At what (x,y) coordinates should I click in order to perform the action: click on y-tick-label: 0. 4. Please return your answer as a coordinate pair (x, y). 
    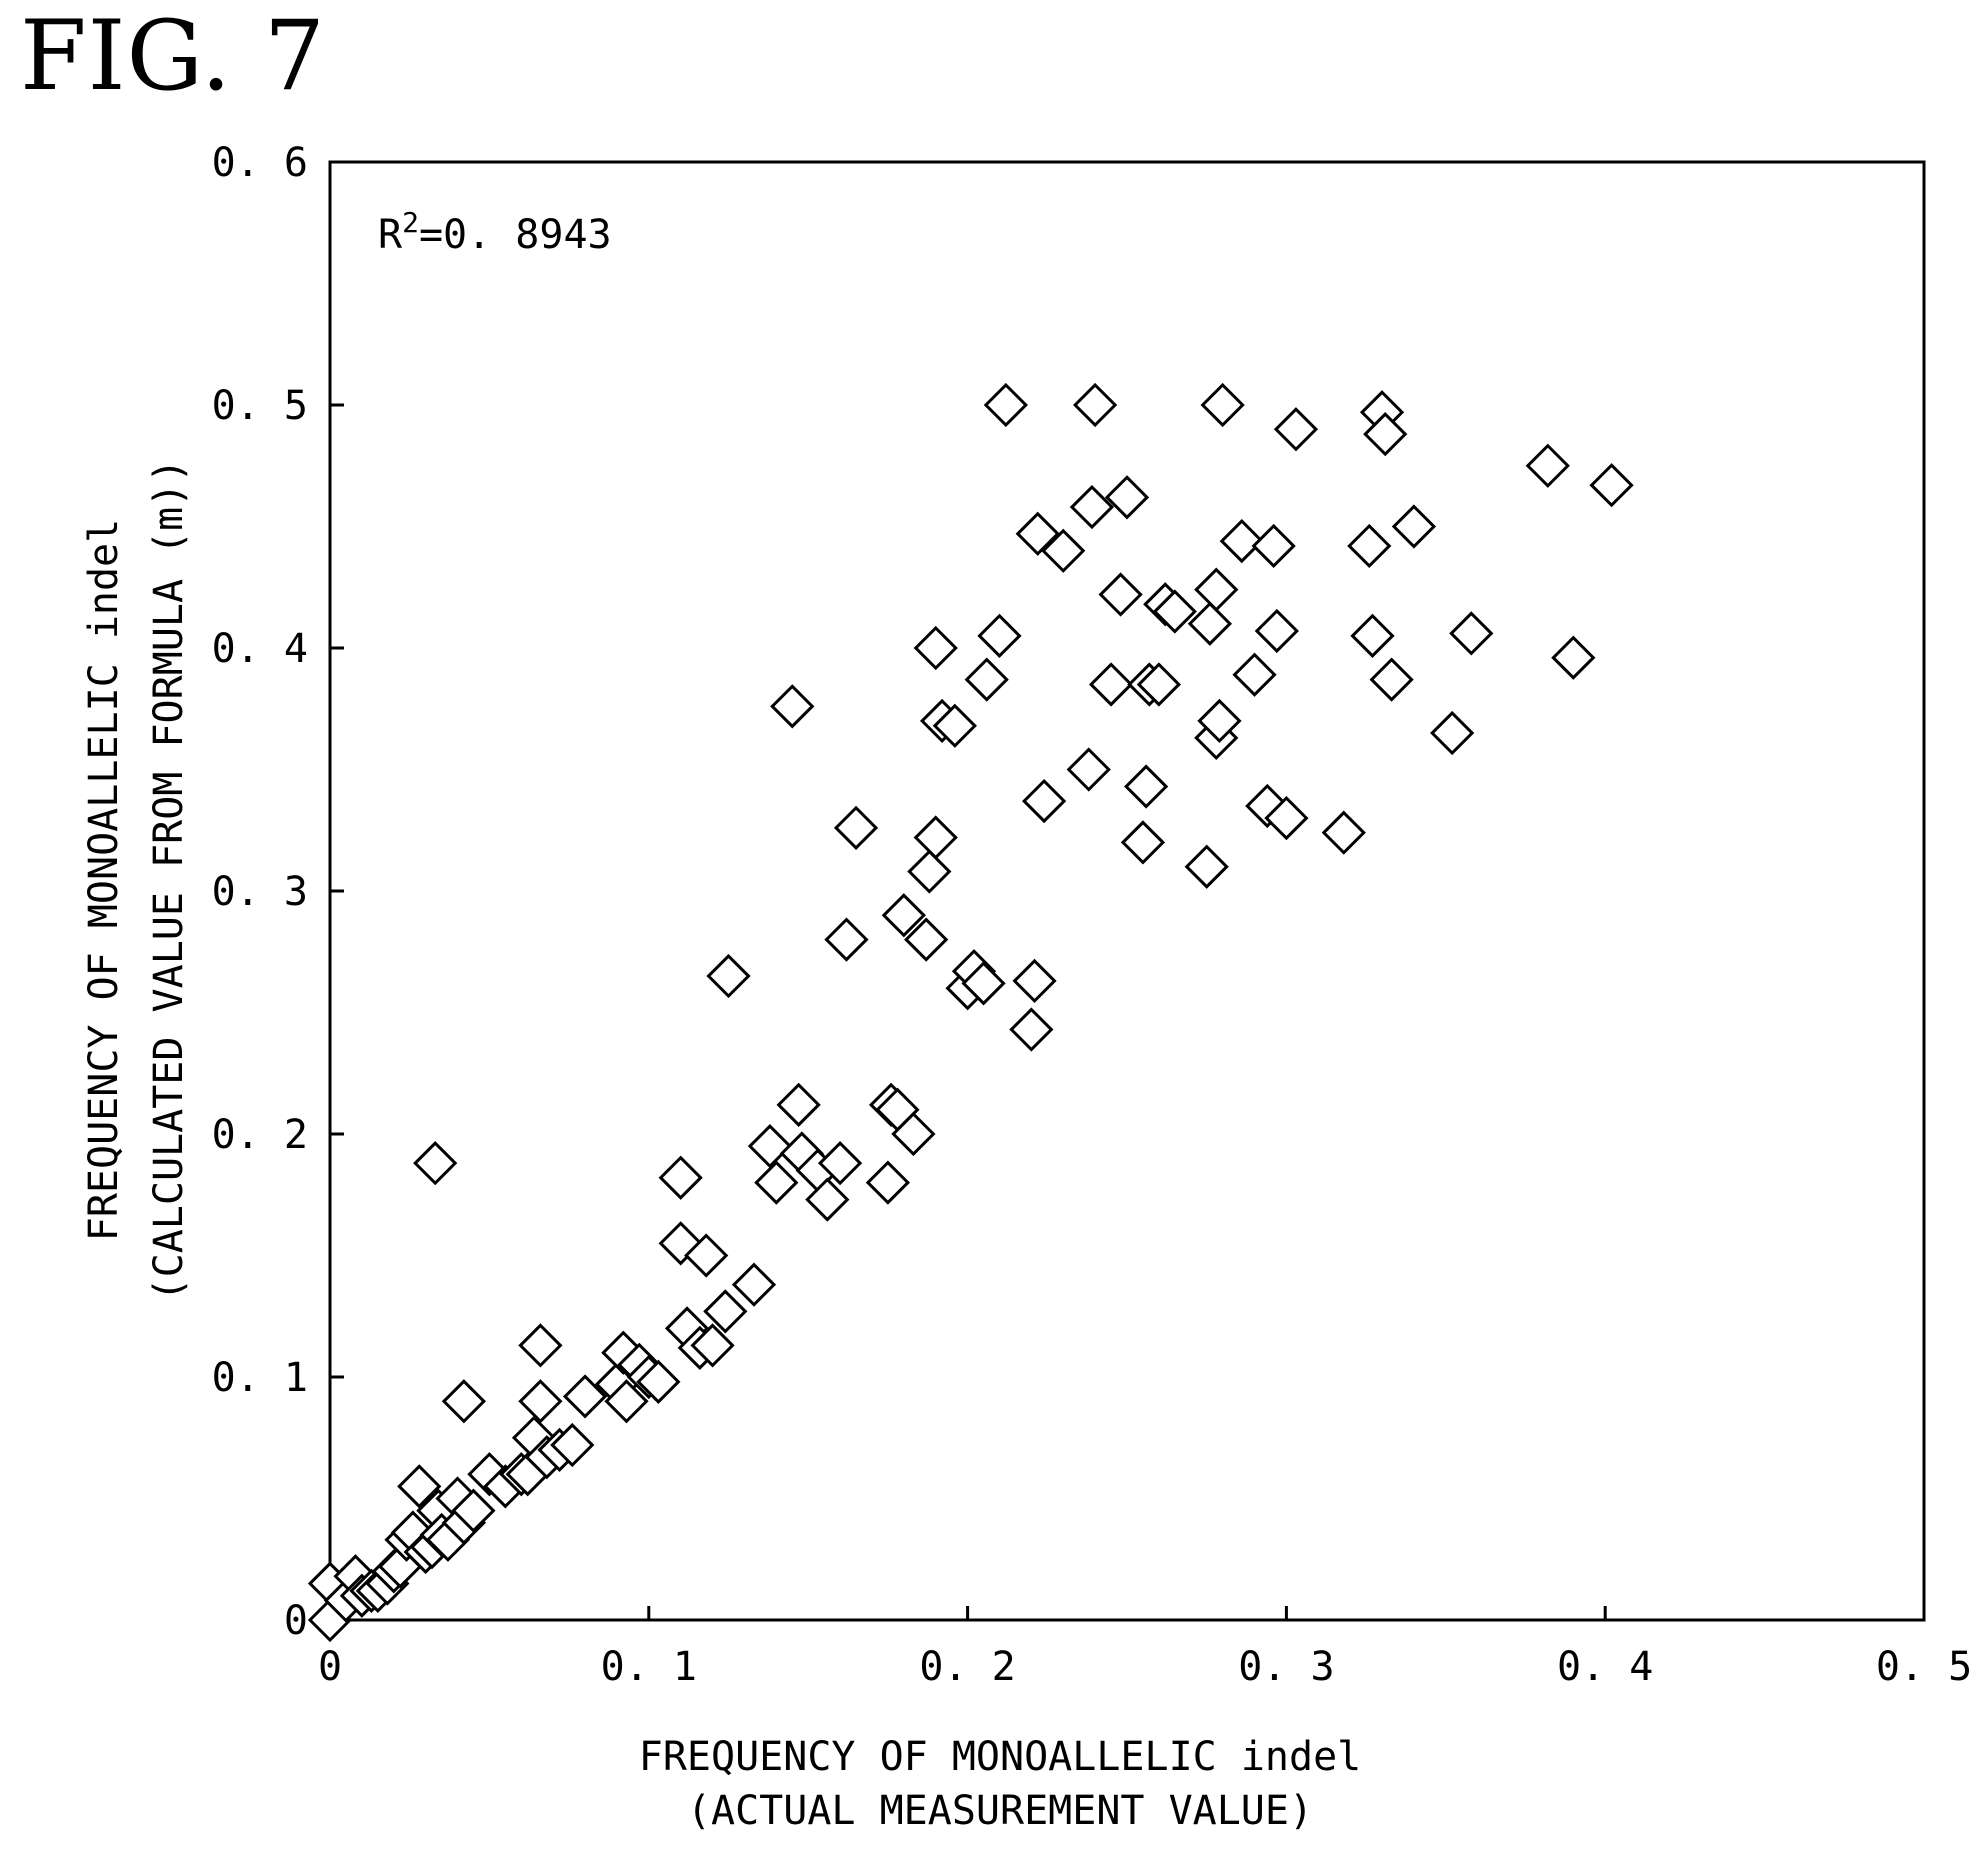
    Looking at the image, I should click on (260, 649).